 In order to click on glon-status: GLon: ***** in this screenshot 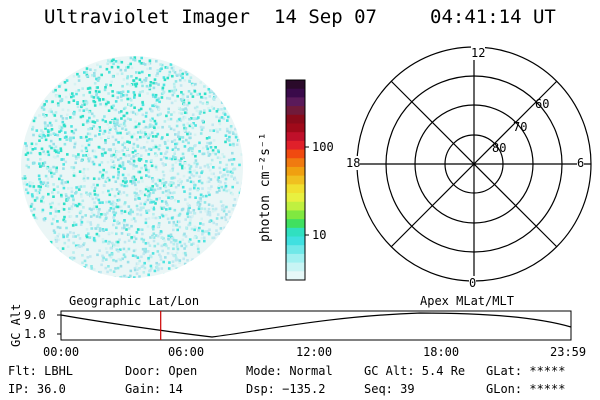, I will do `click(526, 389)`.